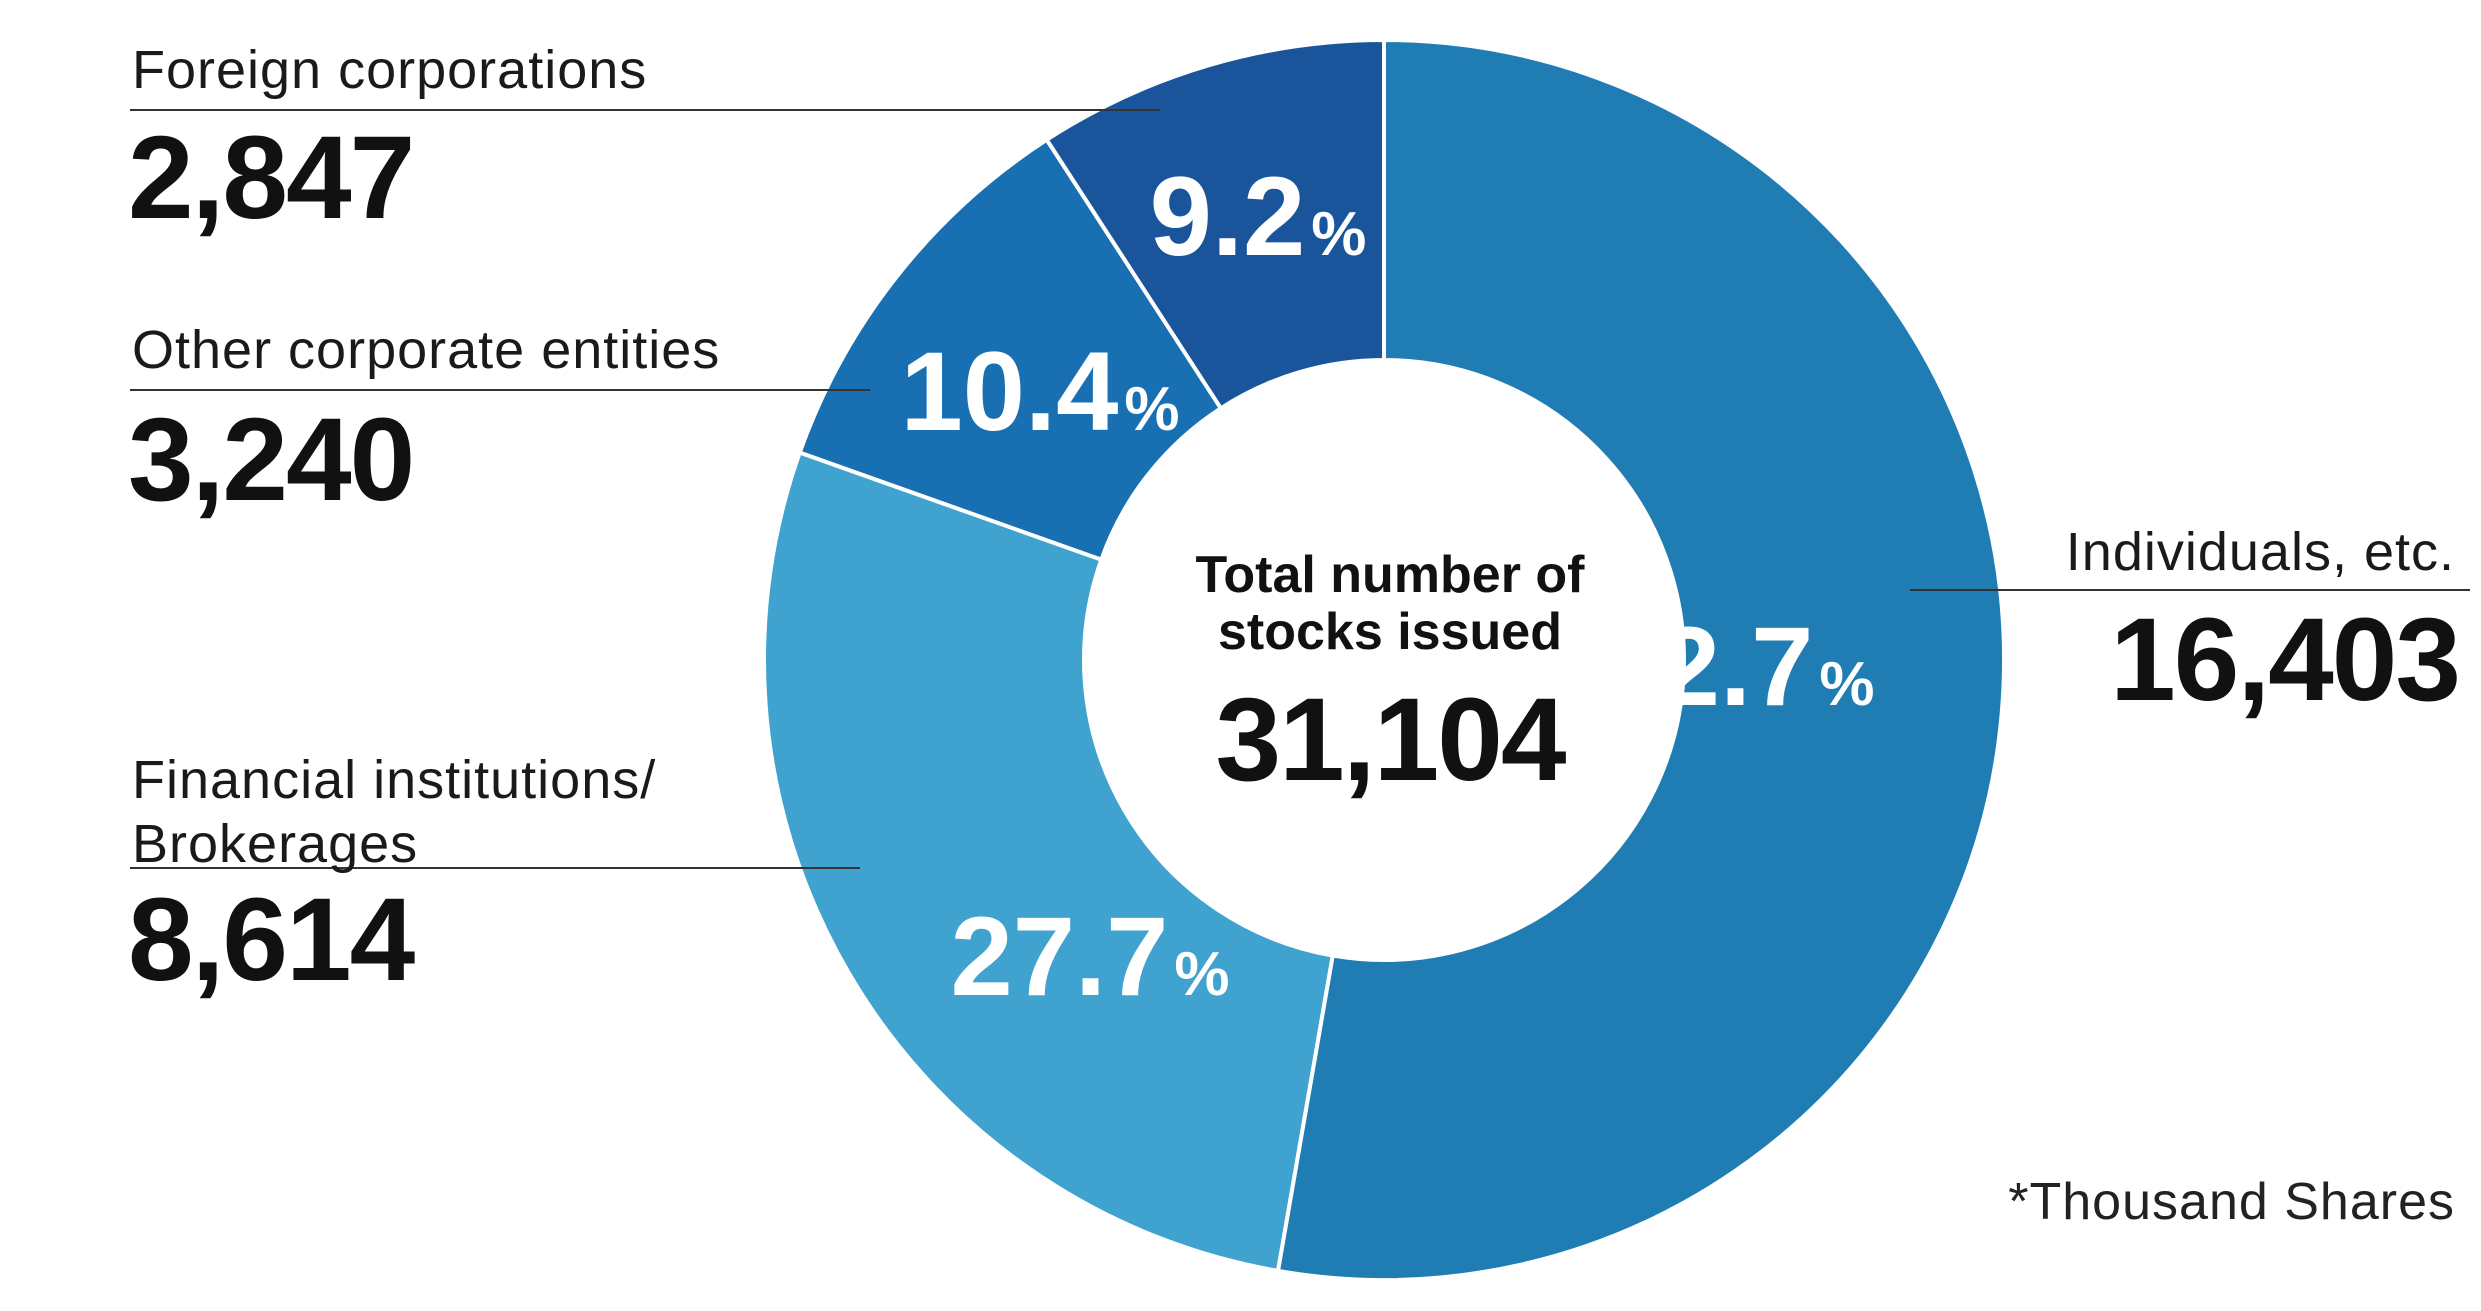 This screenshot has width=2481, height=1311. I want to click on percent-label-other-corporate-entities: 10.4%, so click(1039, 391).